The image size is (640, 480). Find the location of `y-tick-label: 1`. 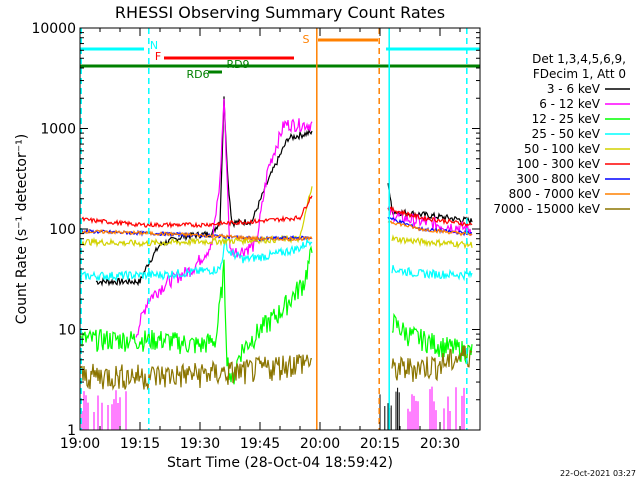

y-tick-label: 1 is located at coordinates (71, 431).